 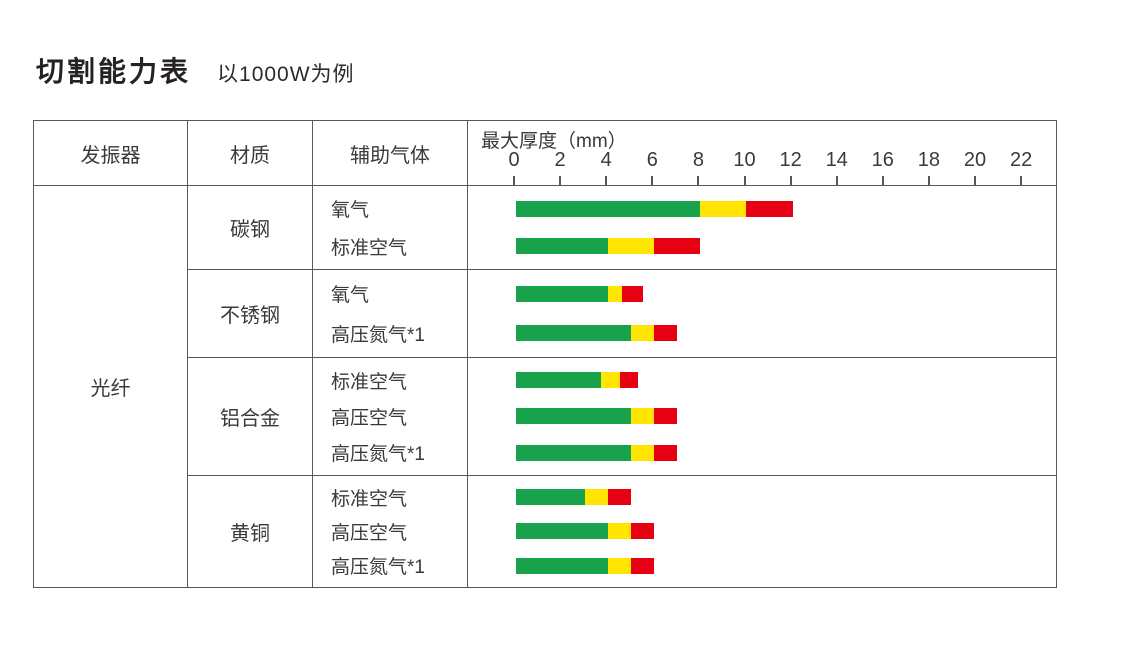 I want to click on axis-tick-label: 4, so click(x=606, y=160).